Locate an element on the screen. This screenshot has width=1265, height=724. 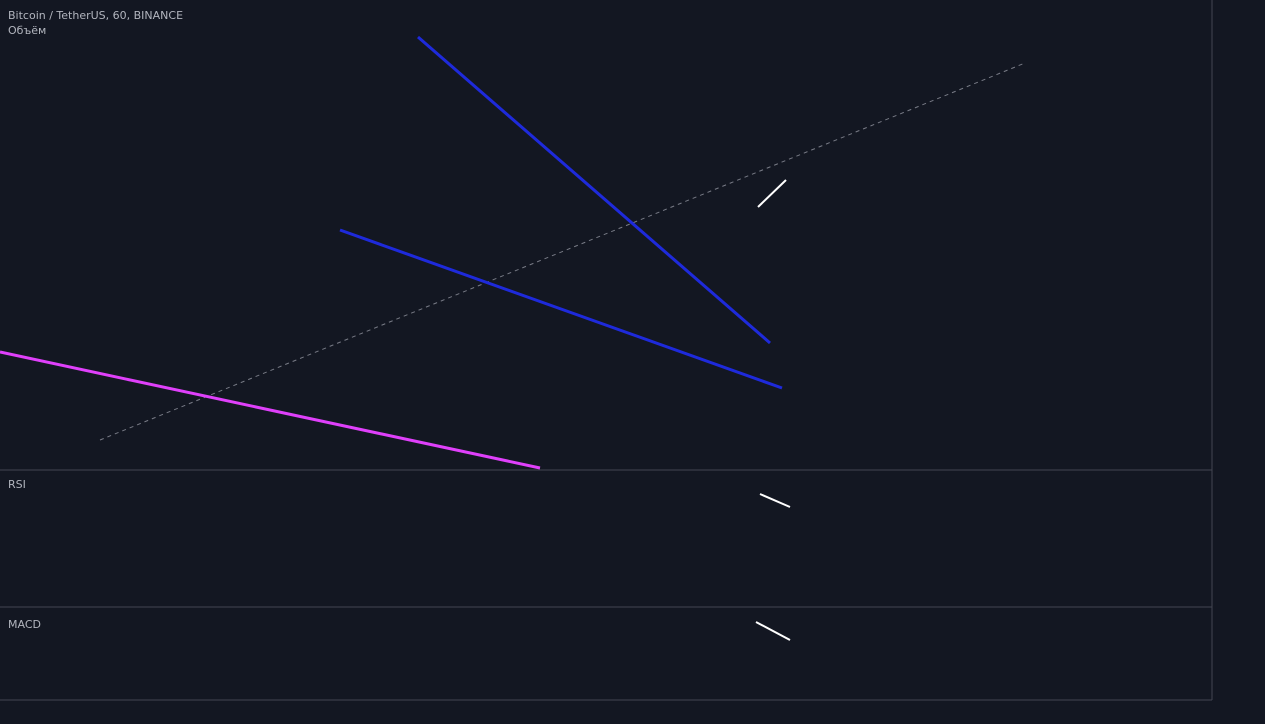
volume-label: Объём is located at coordinates (27, 30).